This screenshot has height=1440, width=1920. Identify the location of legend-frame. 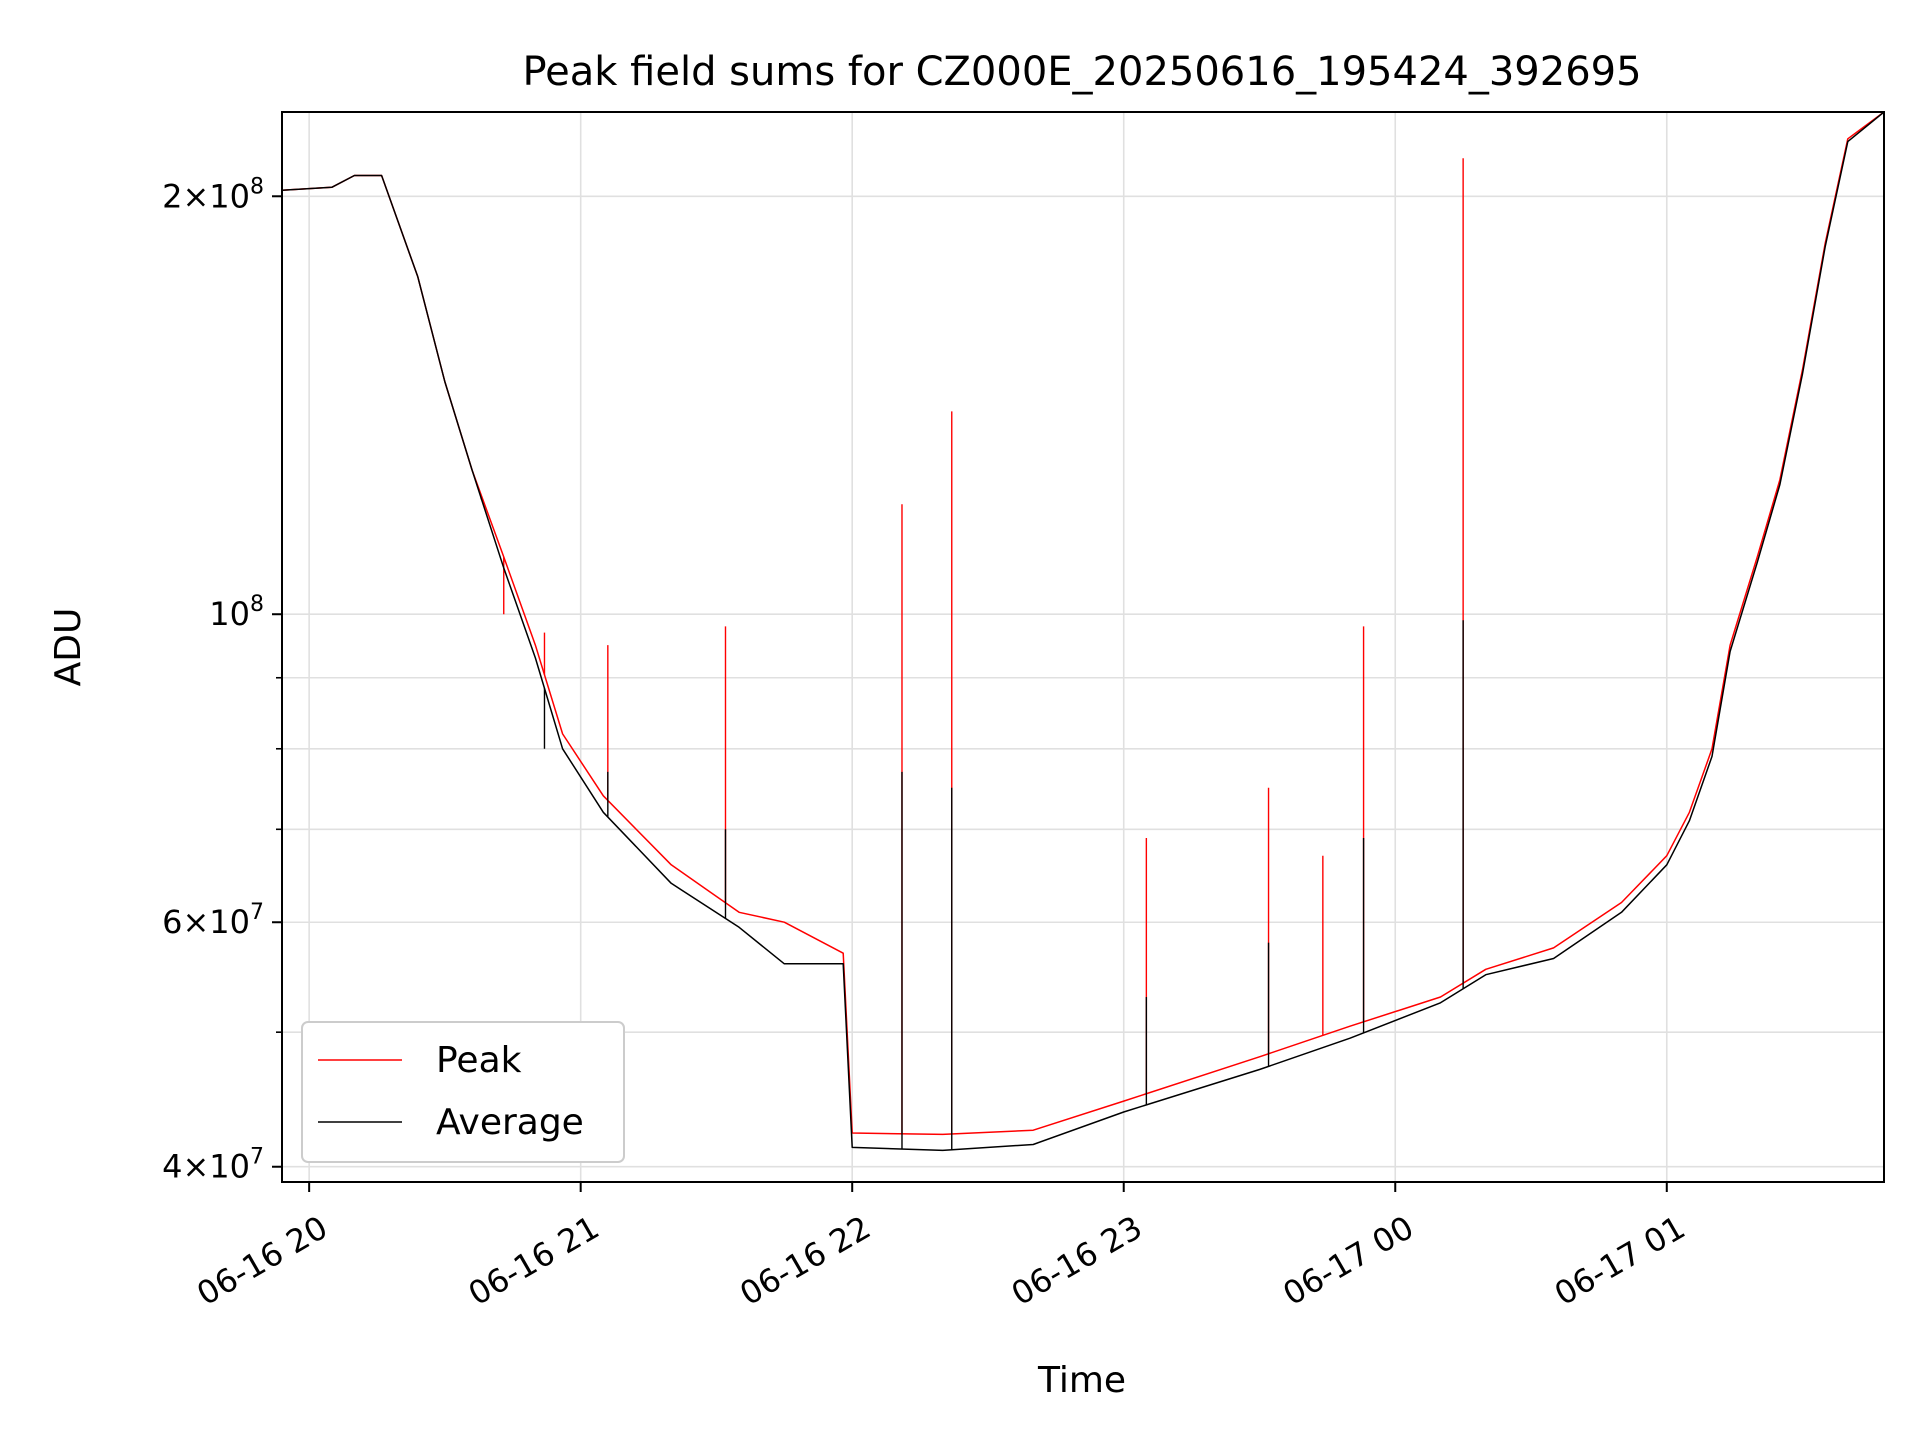
(463, 1092).